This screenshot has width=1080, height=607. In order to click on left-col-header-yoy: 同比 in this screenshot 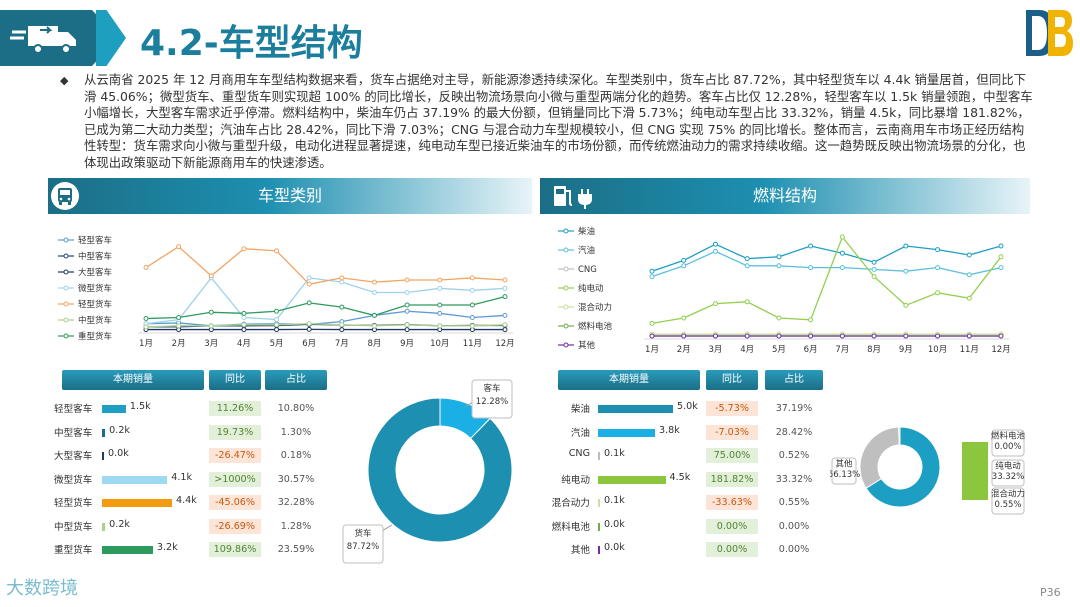, I will do `click(235, 380)`.